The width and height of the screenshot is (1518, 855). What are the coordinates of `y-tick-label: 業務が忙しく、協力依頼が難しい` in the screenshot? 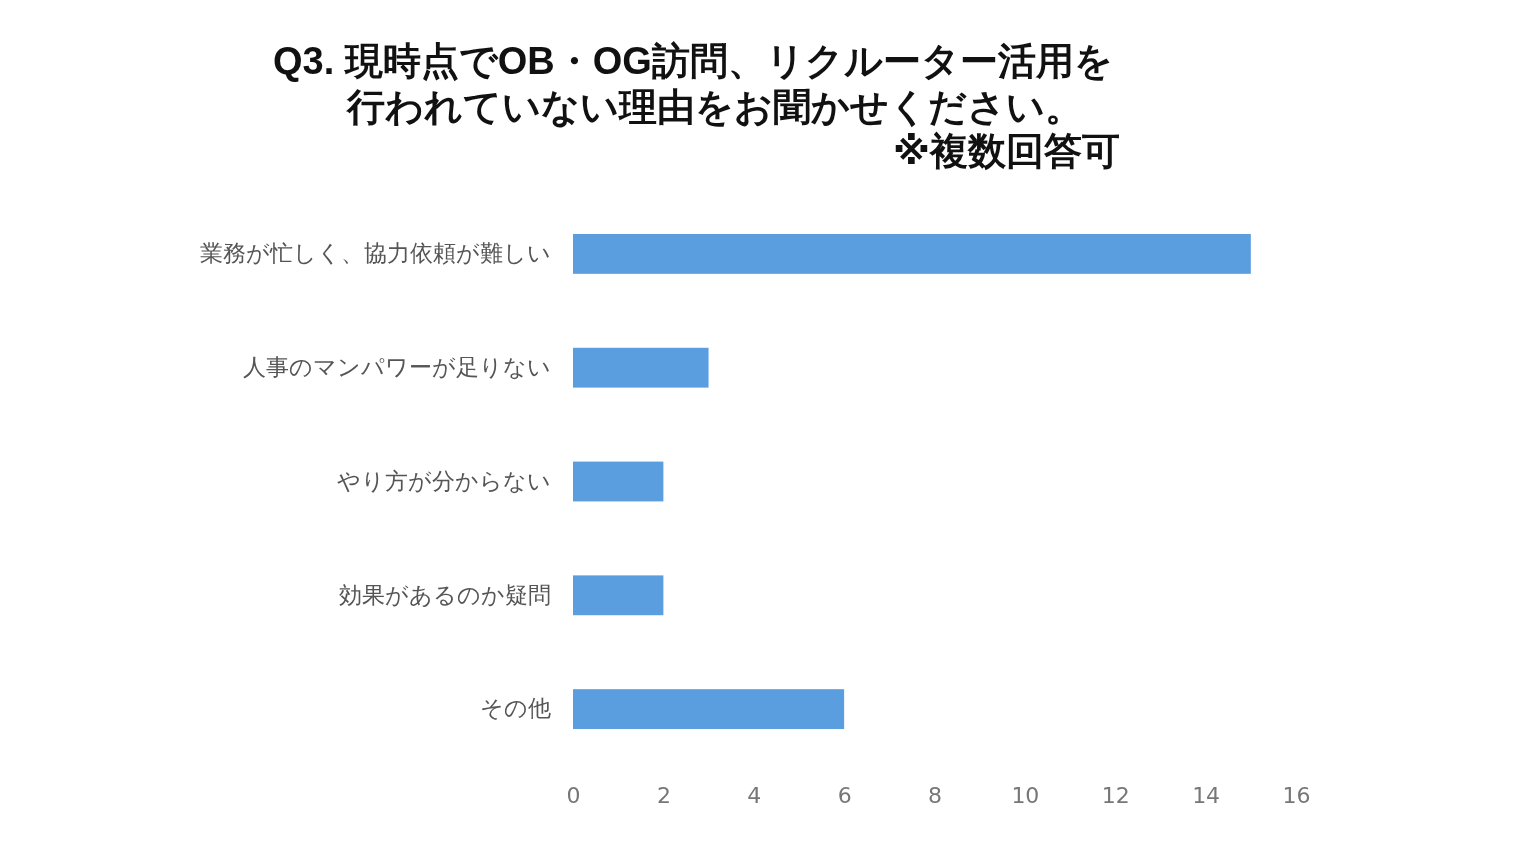 It's located at (375, 254).